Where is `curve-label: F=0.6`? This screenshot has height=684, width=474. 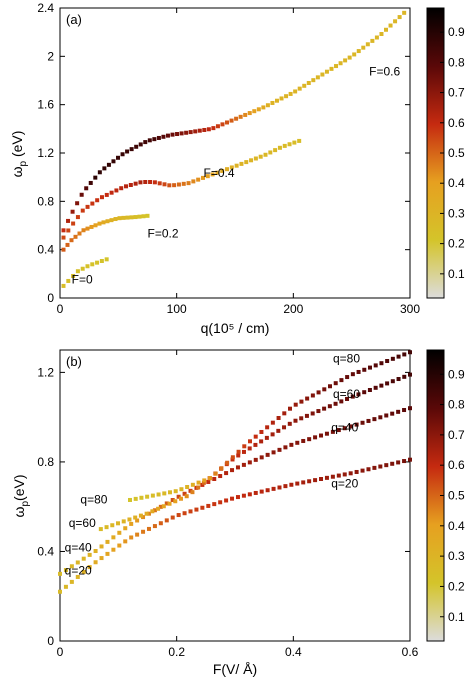
curve-label: F=0.6 is located at coordinates (384, 72).